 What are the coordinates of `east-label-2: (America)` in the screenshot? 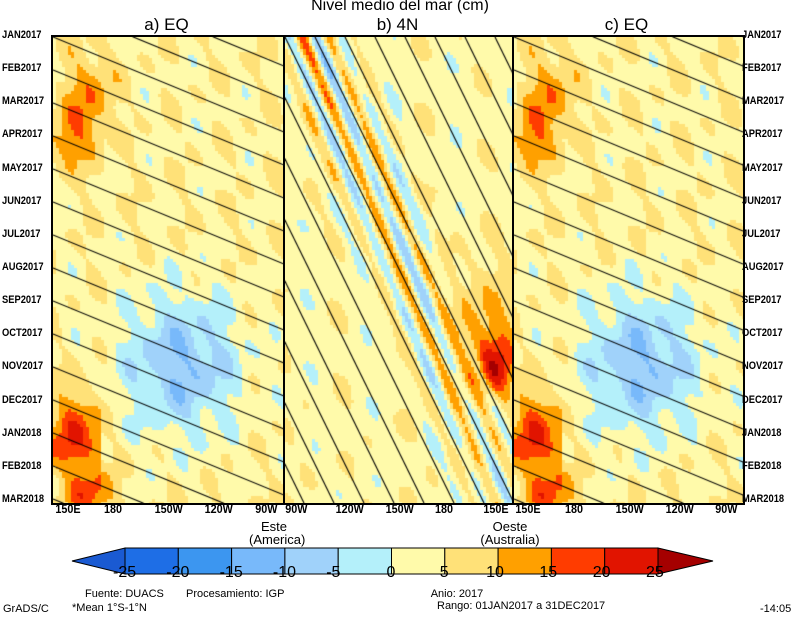 It's located at (277, 539).